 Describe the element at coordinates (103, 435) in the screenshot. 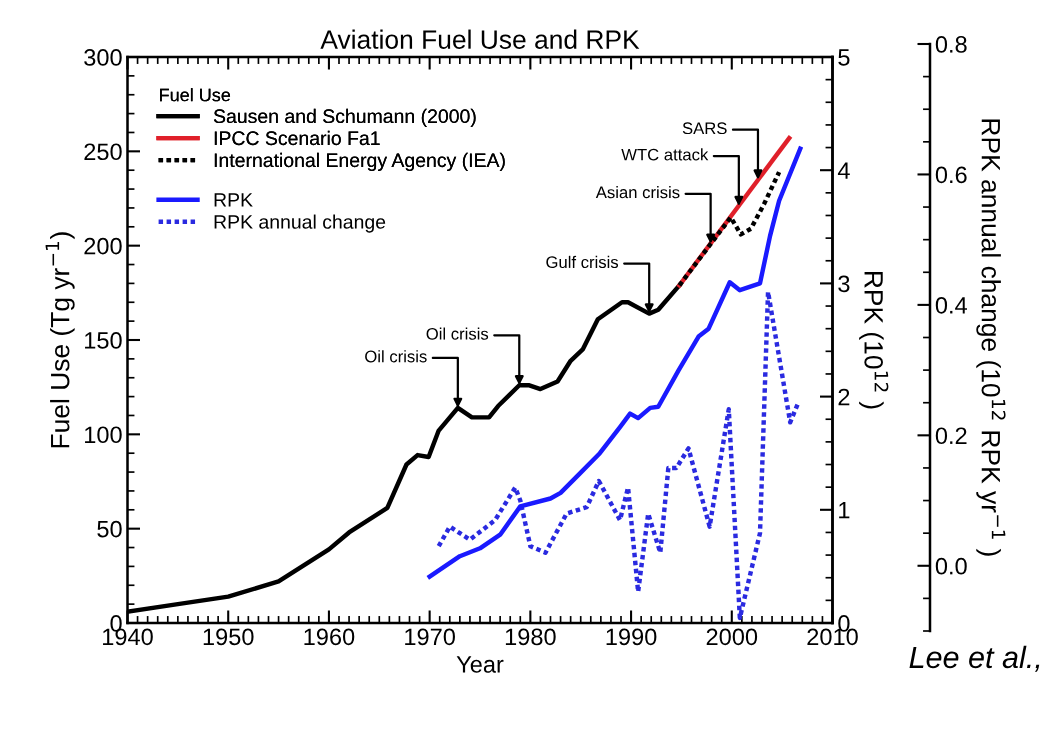

I see `y-tick-label: 100` at that location.